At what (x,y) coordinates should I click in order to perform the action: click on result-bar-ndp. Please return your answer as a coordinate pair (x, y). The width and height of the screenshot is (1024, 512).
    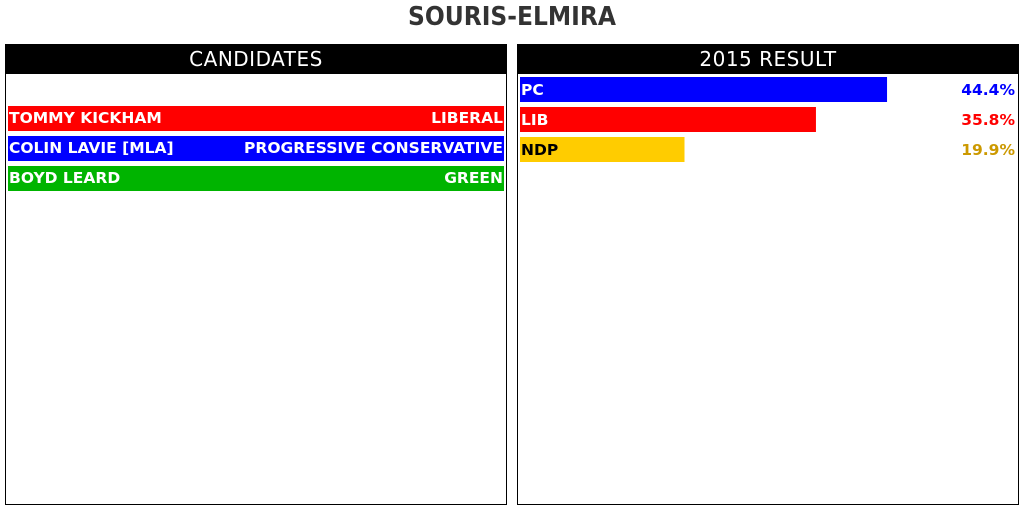
    Looking at the image, I should click on (602, 149).